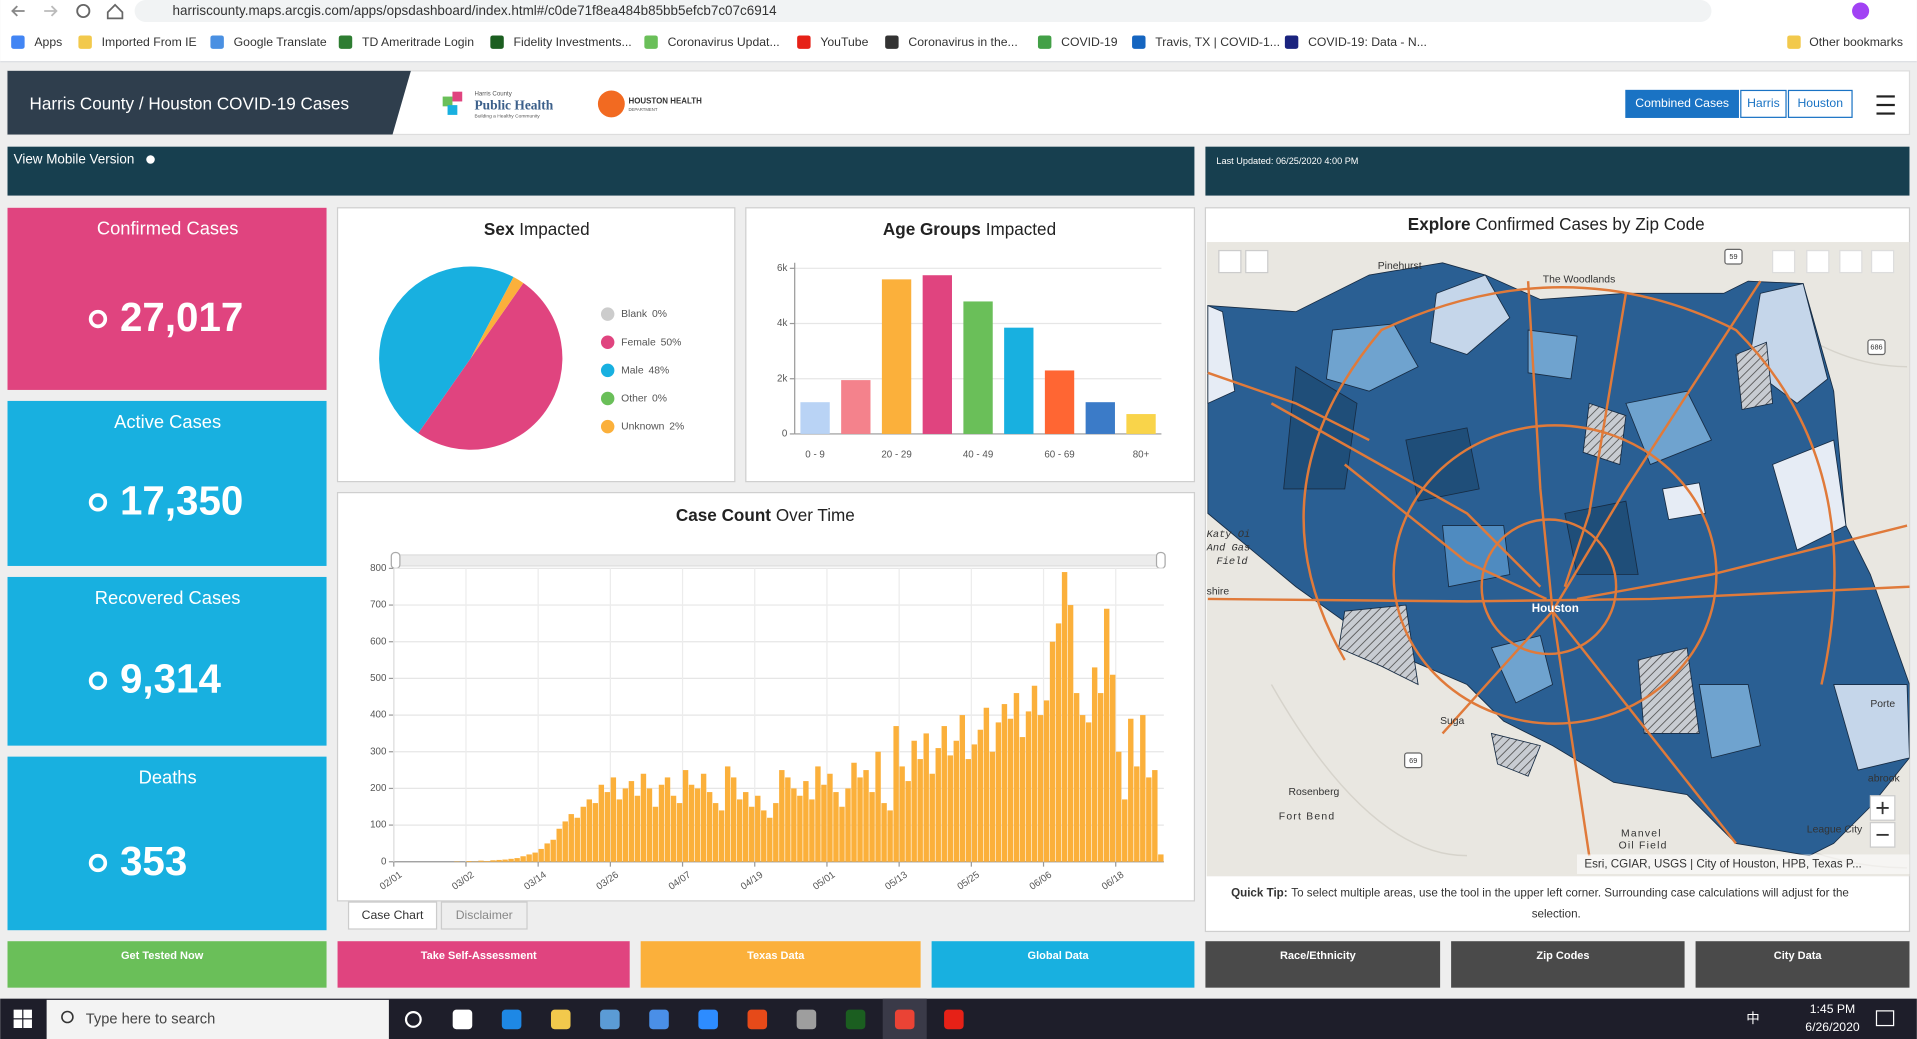 This screenshot has height=1039, width=1917. I want to click on link-button-label: City Data, so click(1798, 956).